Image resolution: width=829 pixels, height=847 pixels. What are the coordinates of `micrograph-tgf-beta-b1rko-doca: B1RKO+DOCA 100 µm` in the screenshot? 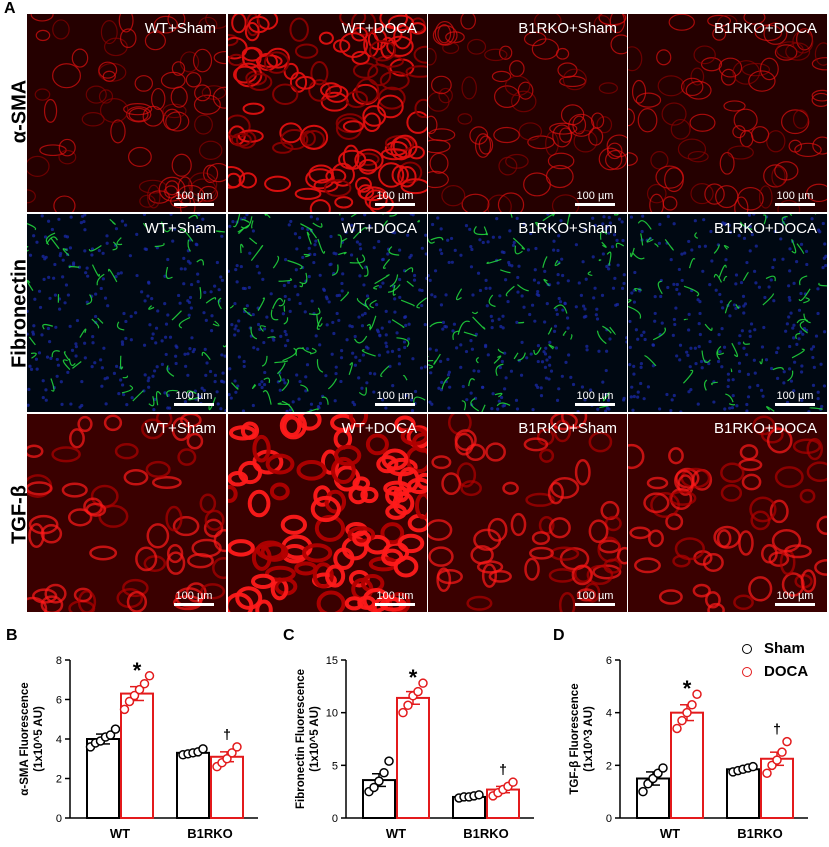 It's located at (727, 513).